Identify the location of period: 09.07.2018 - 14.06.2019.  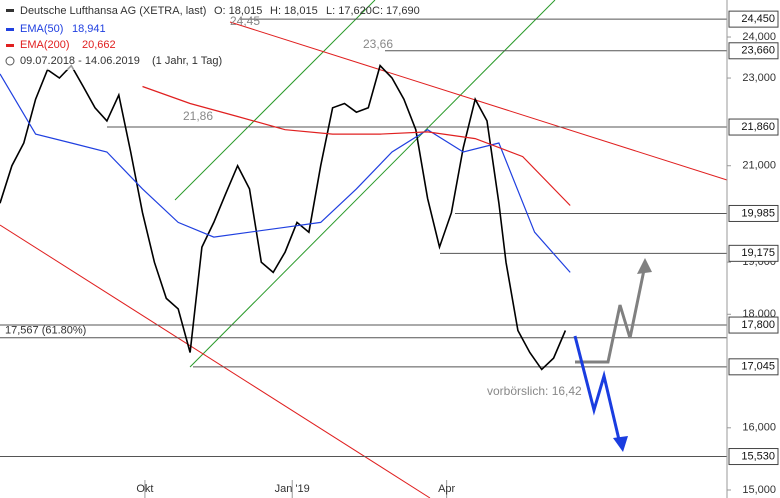
(80, 61).